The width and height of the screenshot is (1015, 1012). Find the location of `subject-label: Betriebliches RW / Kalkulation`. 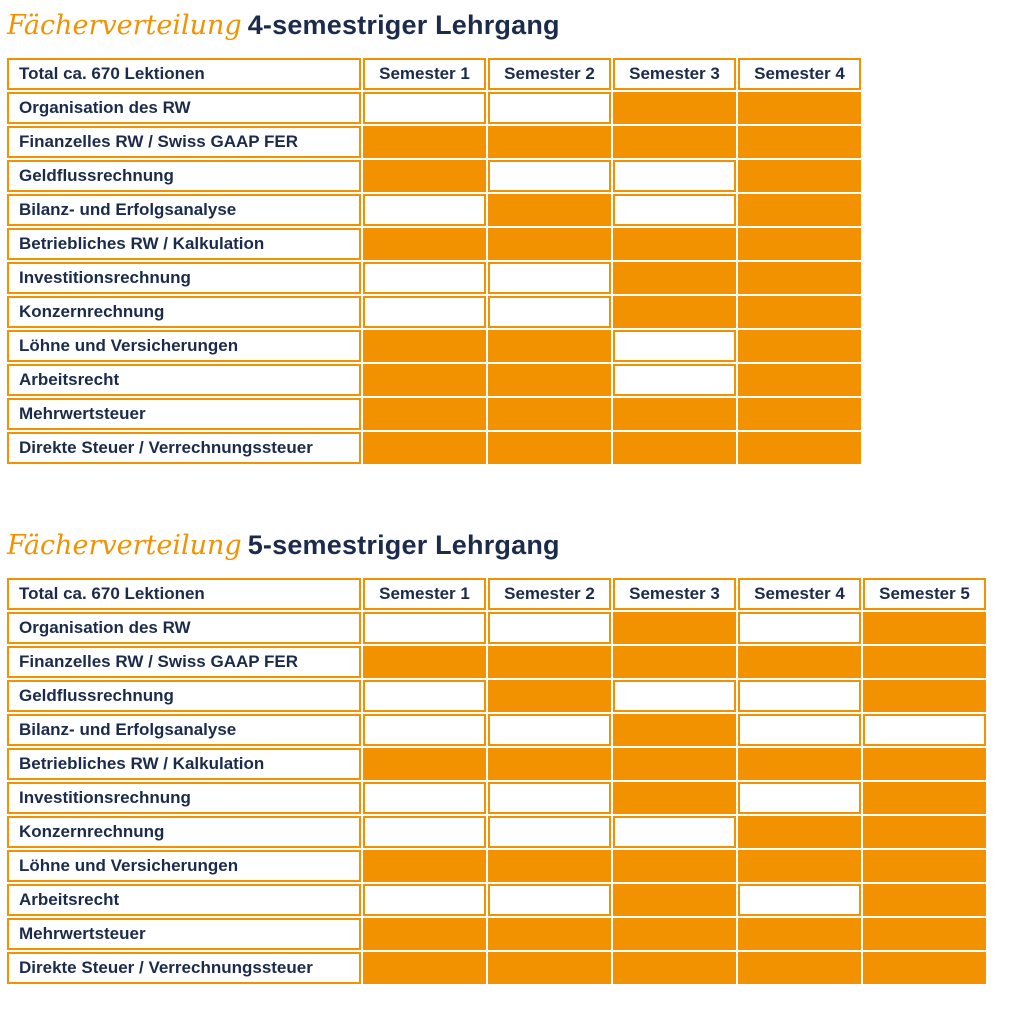

subject-label: Betriebliches RW / Kalkulation is located at coordinates (184, 244).